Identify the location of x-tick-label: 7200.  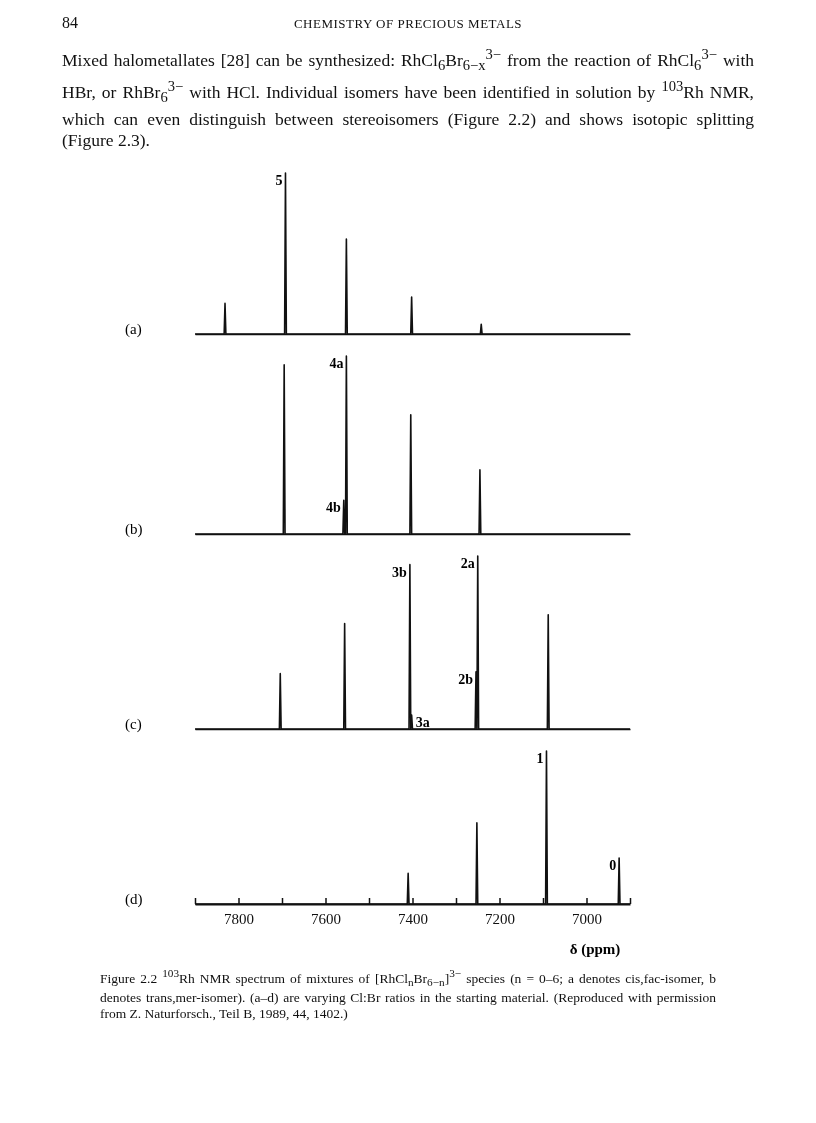
(500, 918).